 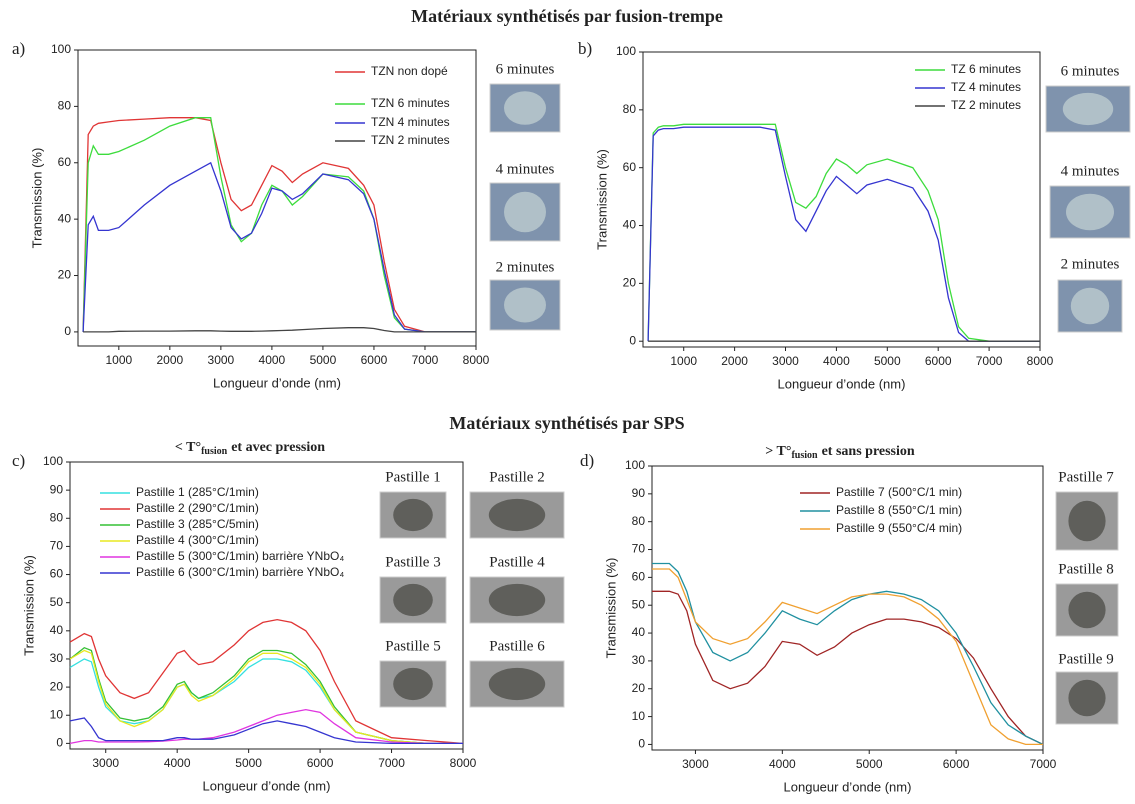 What do you see at coordinates (842, 383) in the screenshot?
I see `x-axis-label: Longueur d’onde (nm)` at bounding box center [842, 383].